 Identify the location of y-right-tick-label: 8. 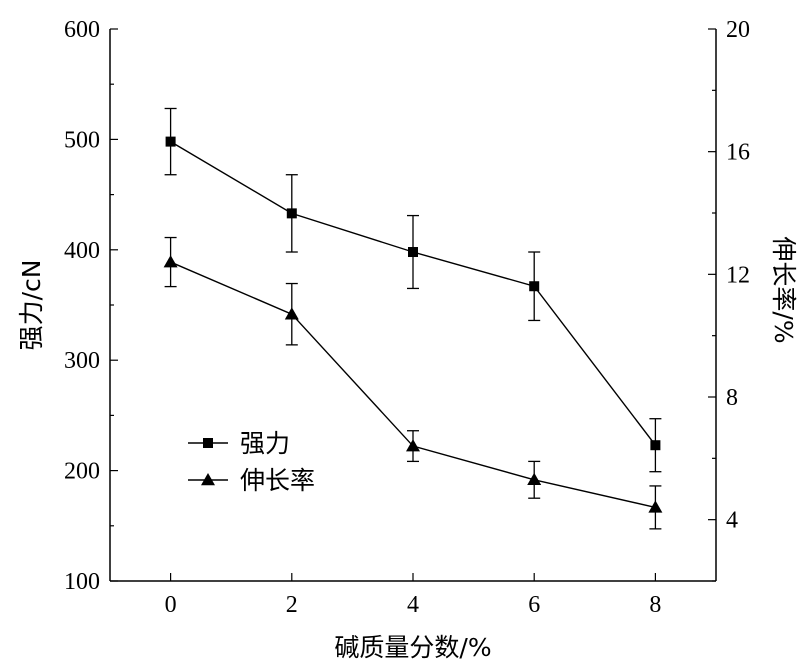
(732, 398).